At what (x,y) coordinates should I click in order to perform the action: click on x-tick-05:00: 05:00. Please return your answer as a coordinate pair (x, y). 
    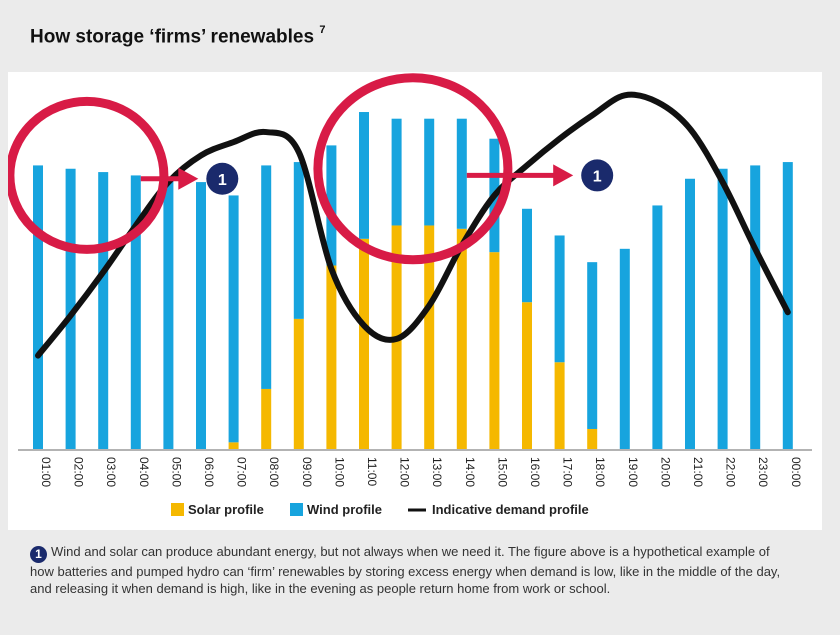
    Looking at the image, I should click on (176, 472).